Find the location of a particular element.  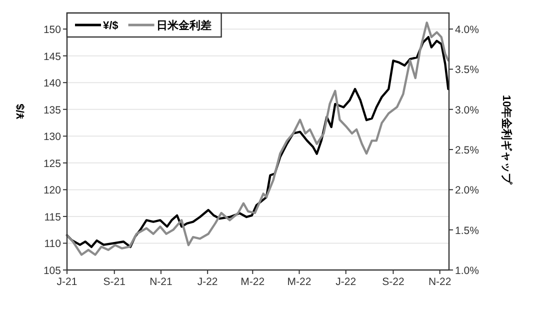

y-tick-label: 130 is located at coordinates (52, 137).